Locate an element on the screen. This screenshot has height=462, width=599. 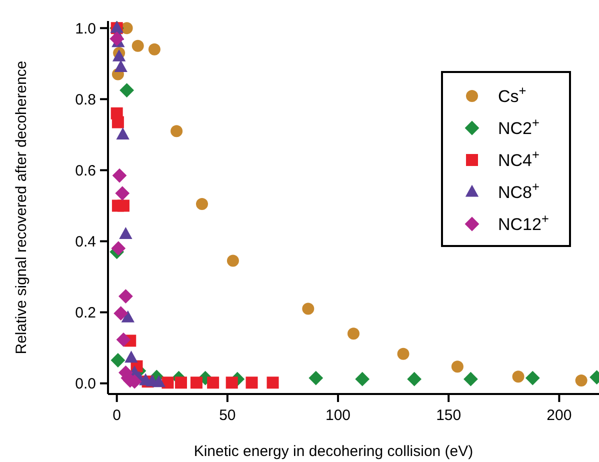
legend-label: NC4$^{+}$ is located at coordinates (519, 158).